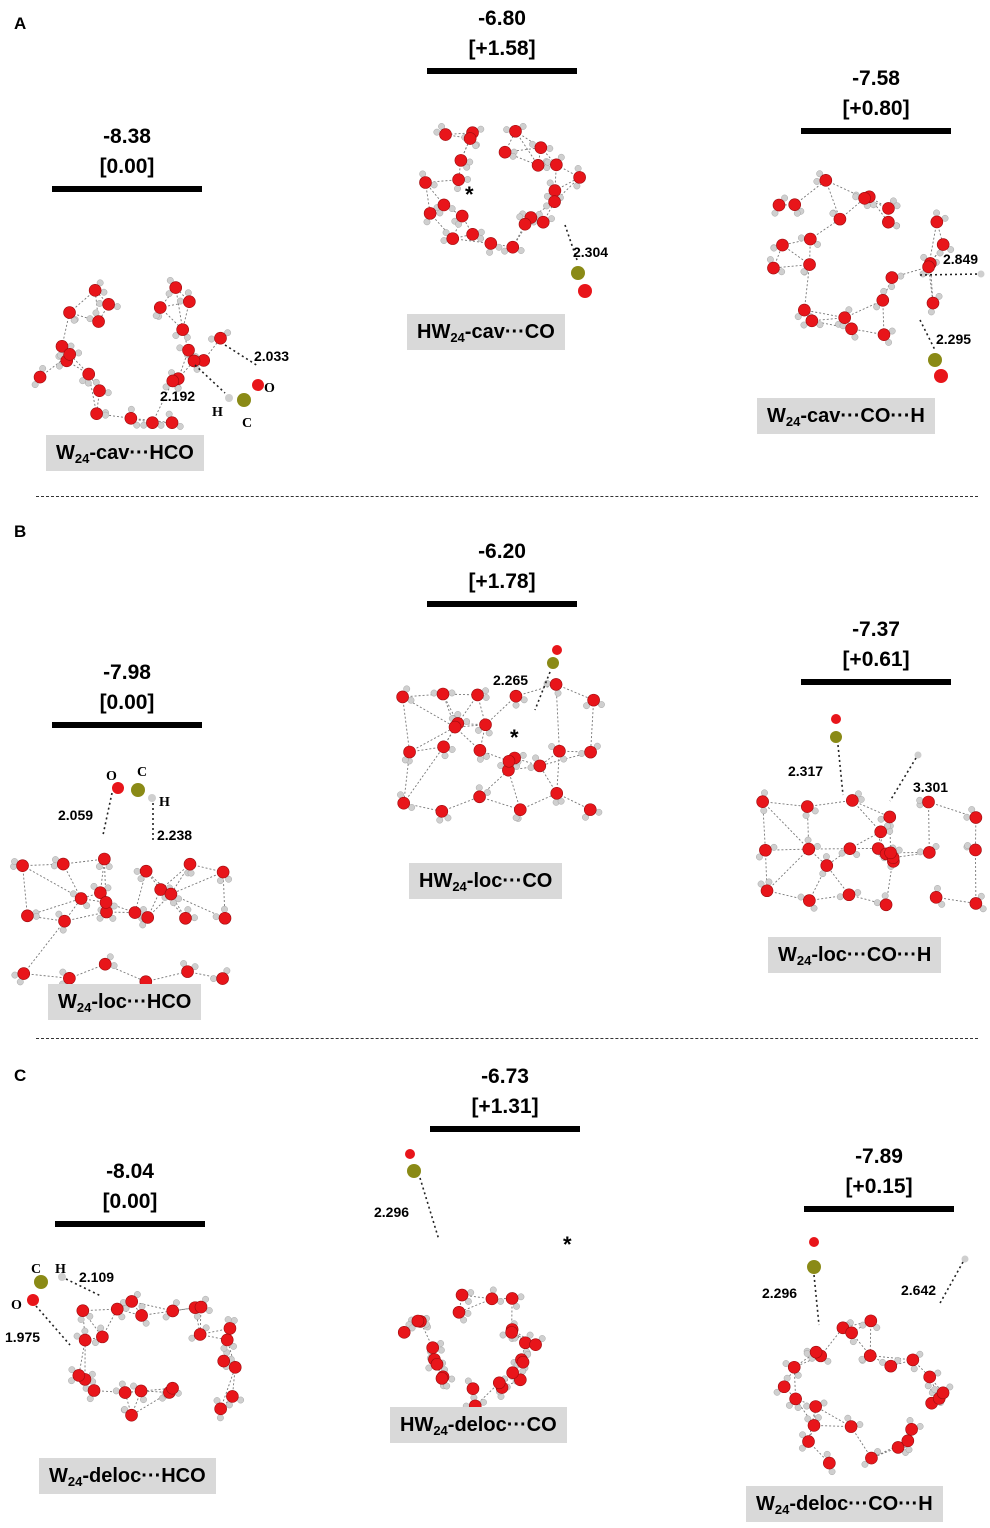 The image size is (990, 1528). Describe the element at coordinates (20, 532) in the screenshot. I see `panel-b-letter: B` at that location.